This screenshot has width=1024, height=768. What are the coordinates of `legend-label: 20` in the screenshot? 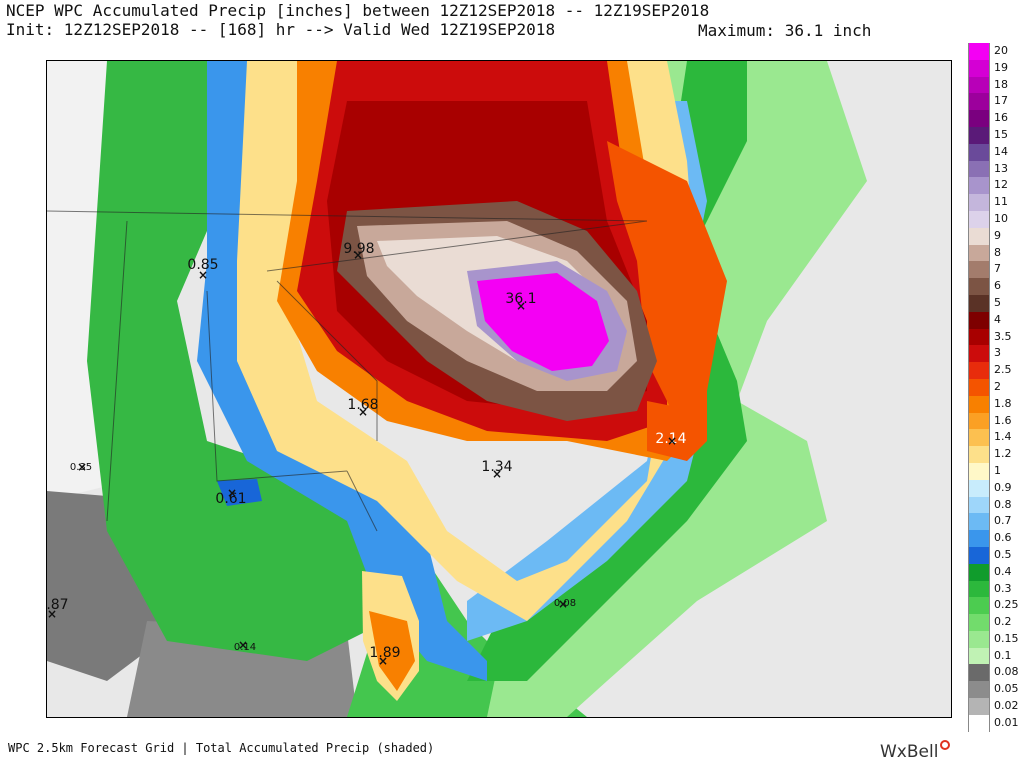 It's located at (1001, 50).